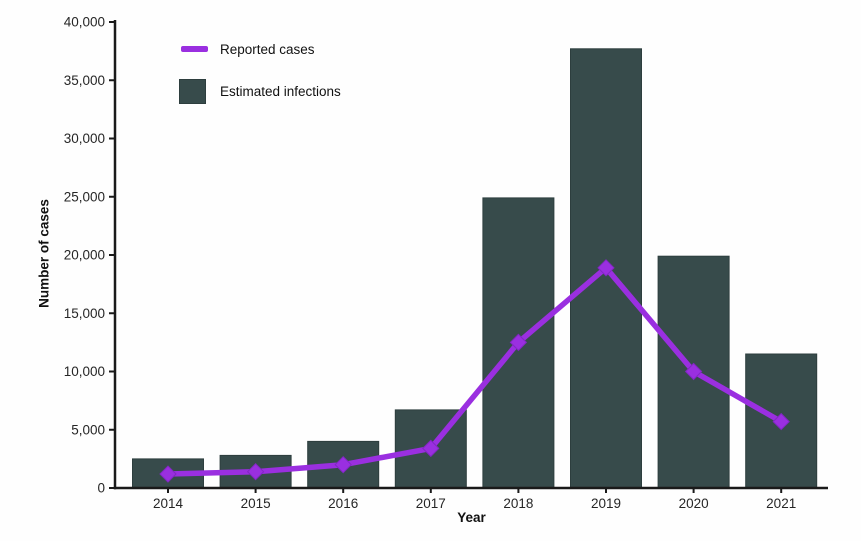 The height and width of the screenshot is (541, 861). I want to click on y-tick-label: 40,000, so click(84, 22).